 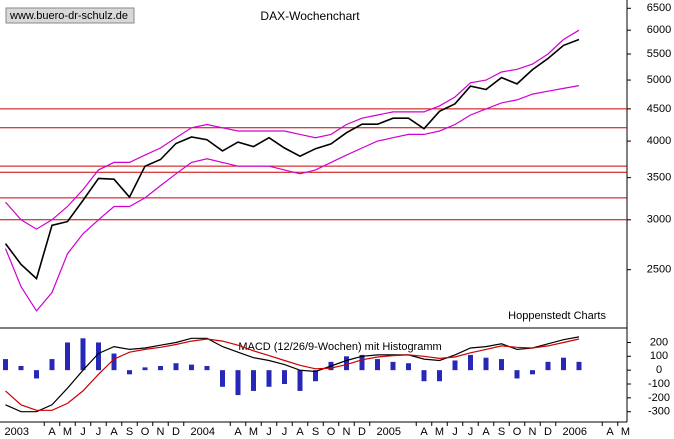 What do you see at coordinates (659, 80) in the screenshot?
I see `y-tick-label: 5000` at bounding box center [659, 80].